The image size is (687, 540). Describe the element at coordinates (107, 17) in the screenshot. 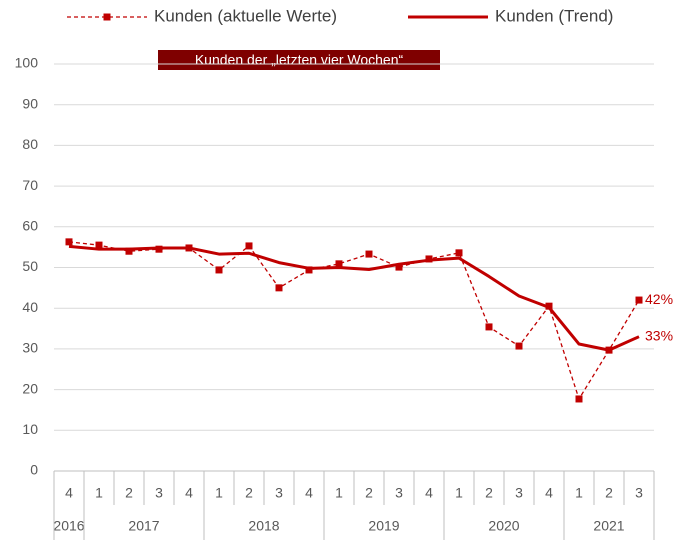

I see `legend-marker` at that location.